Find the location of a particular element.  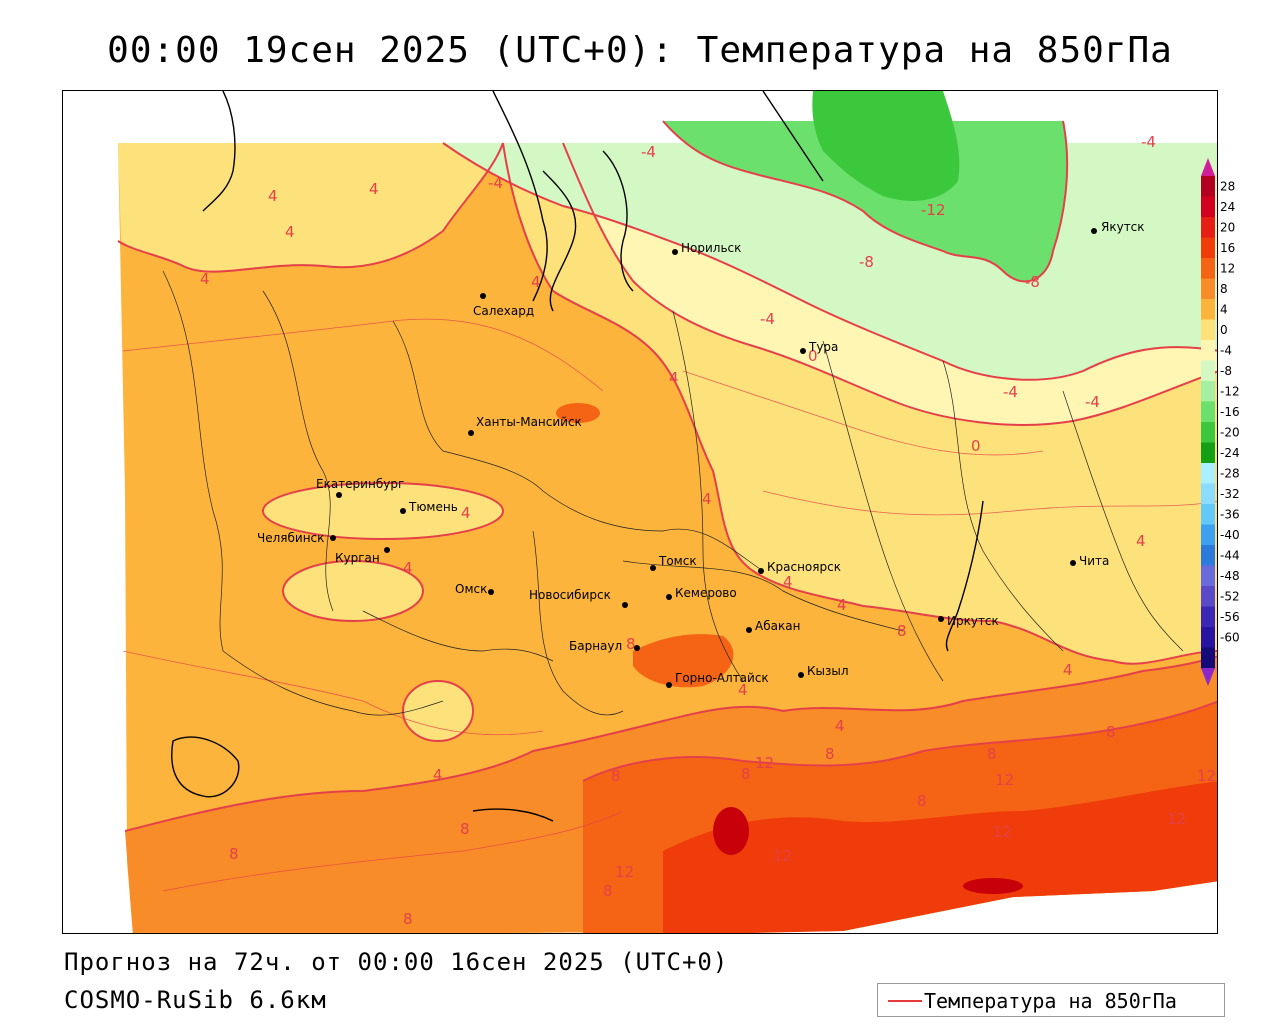

city-abakan: Абакан is located at coordinates (773, 626).